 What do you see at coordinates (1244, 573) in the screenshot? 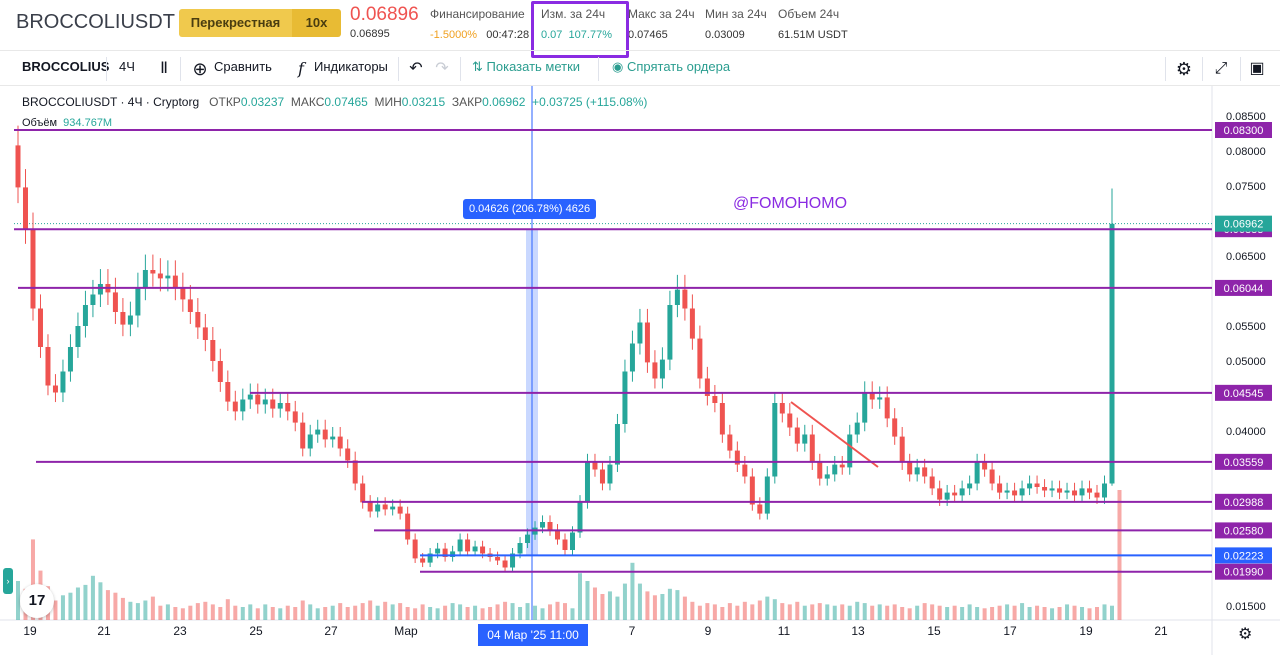
I see `level-price-text: 0.01990` at bounding box center [1244, 573].